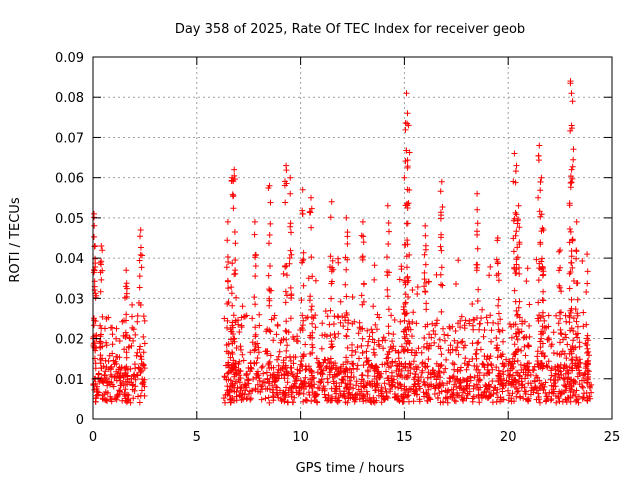  What do you see at coordinates (69, 98) in the screenshot?
I see `y-tick-label: 0.08` at bounding box center [69, 98].